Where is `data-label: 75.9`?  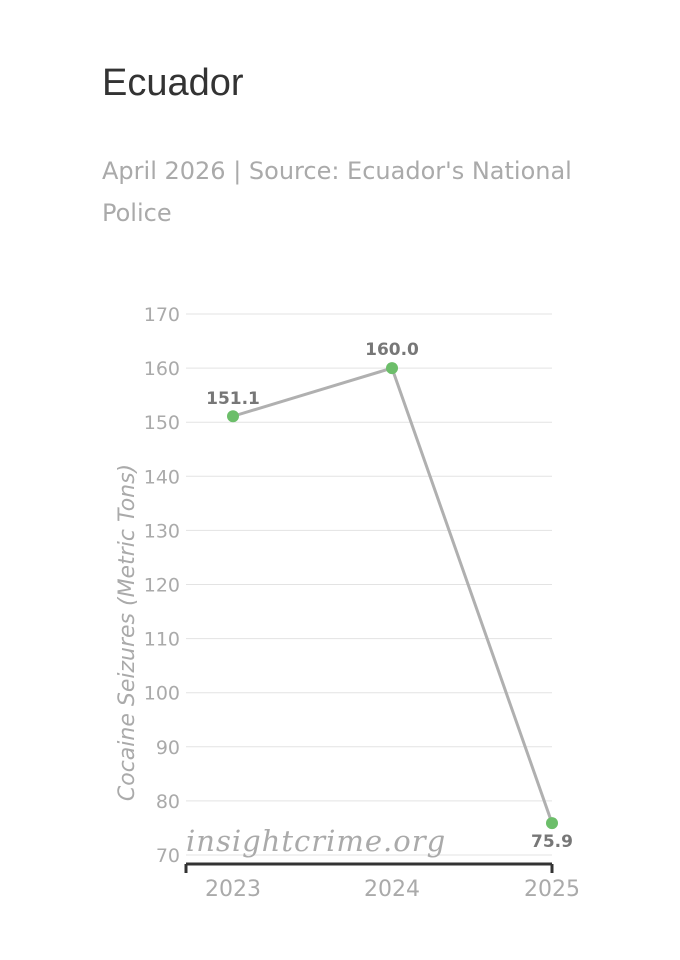 data-label: 75.9 is located at coordinates (552, 842).